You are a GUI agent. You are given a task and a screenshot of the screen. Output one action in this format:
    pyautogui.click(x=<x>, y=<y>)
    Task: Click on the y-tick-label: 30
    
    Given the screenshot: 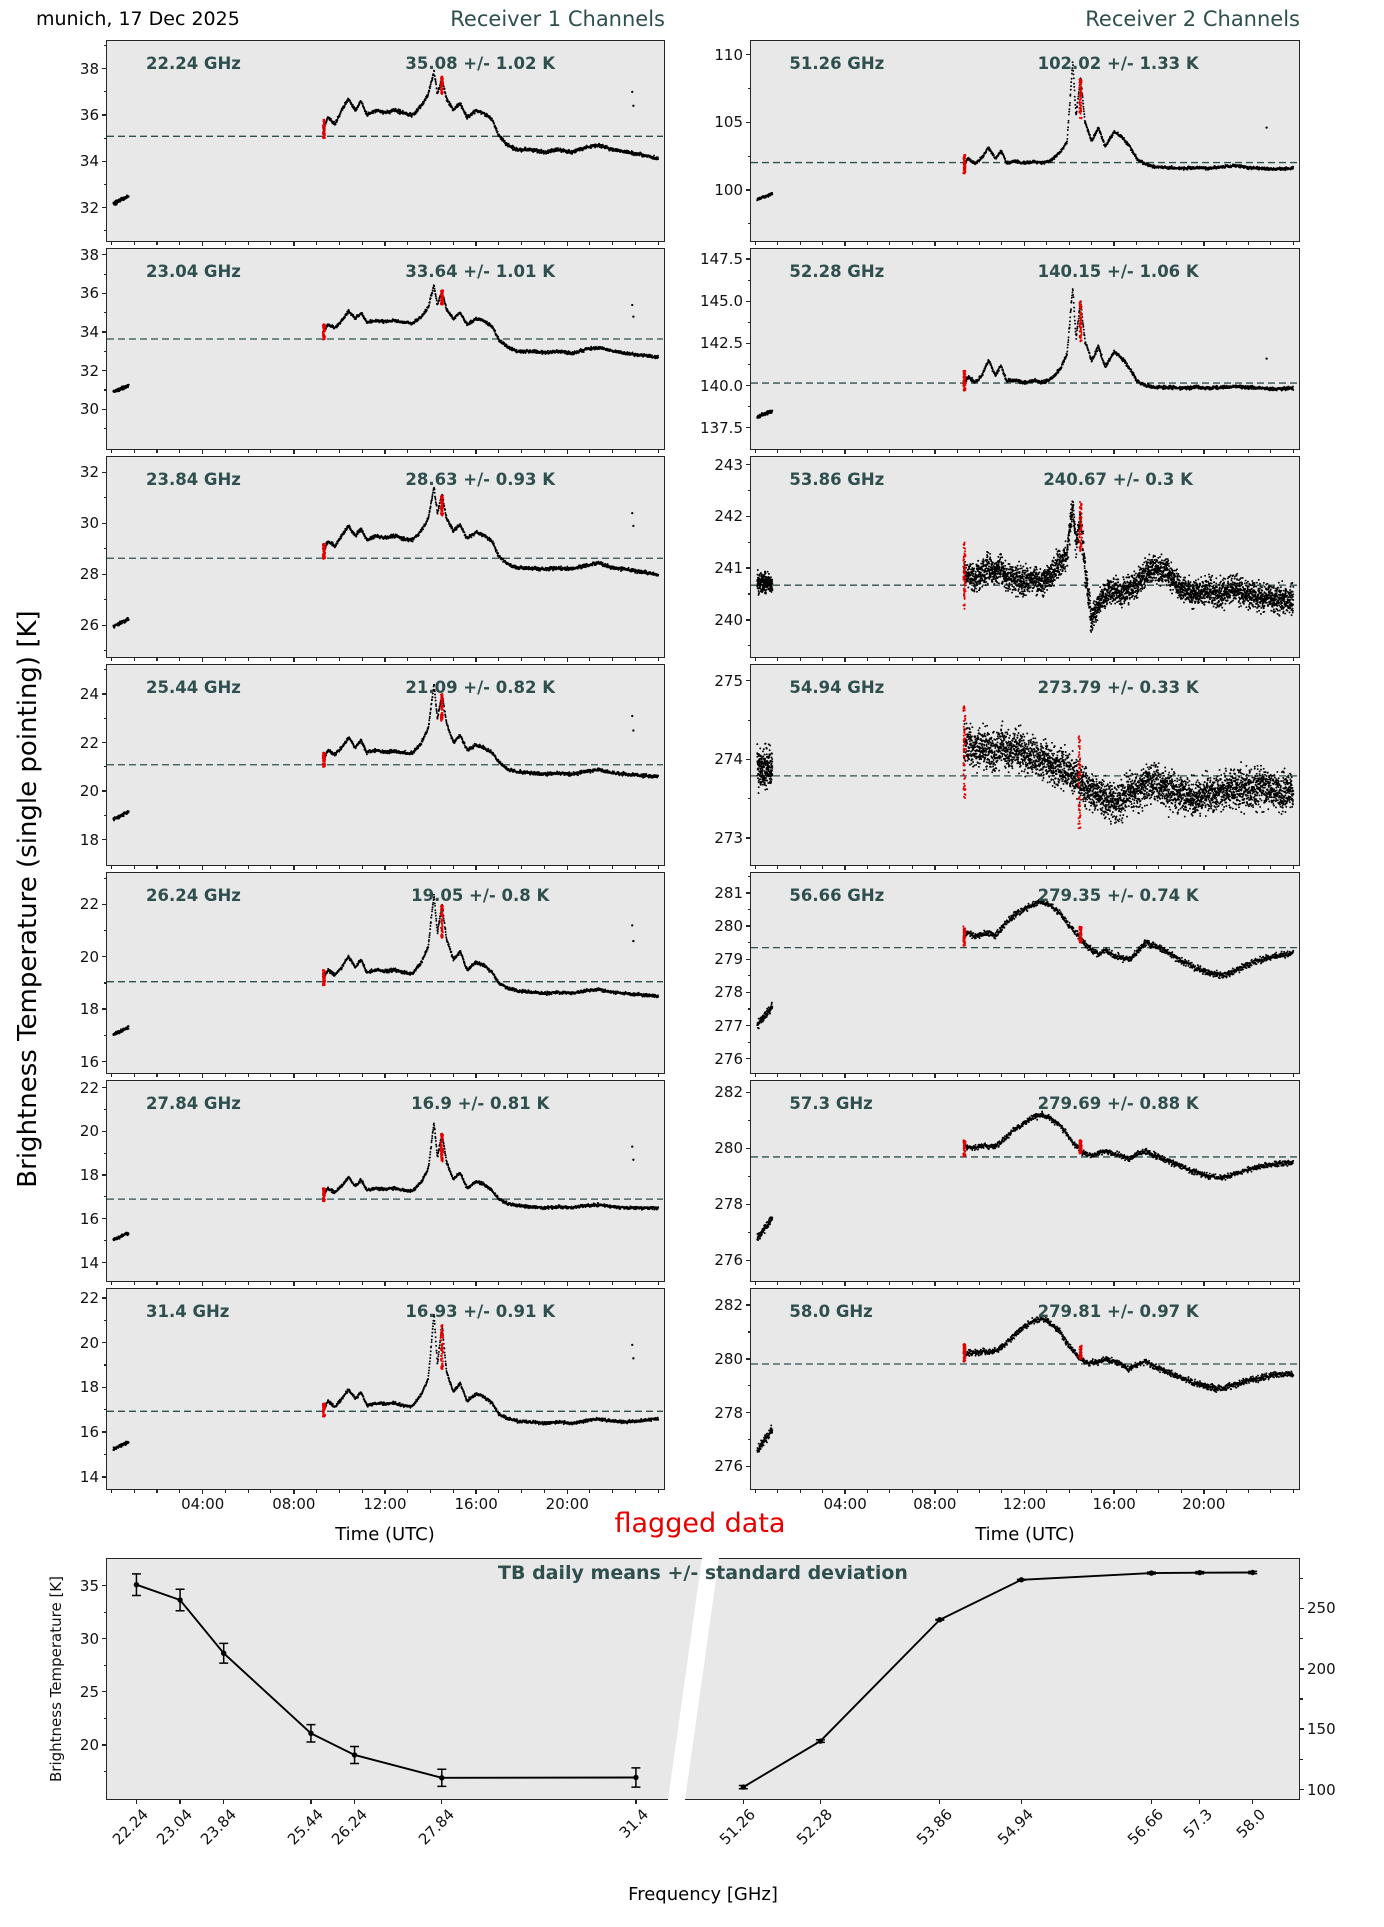 What is the action you would take?
    pyautogui.click(x=89, y=523)
    